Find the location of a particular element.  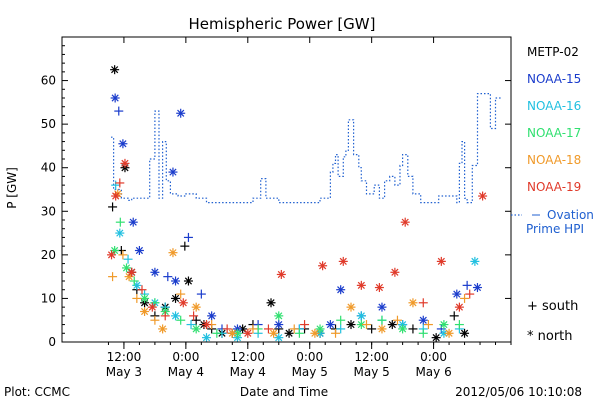

plot-credit: Plot: CCMC is located at coordinates (37, 392).